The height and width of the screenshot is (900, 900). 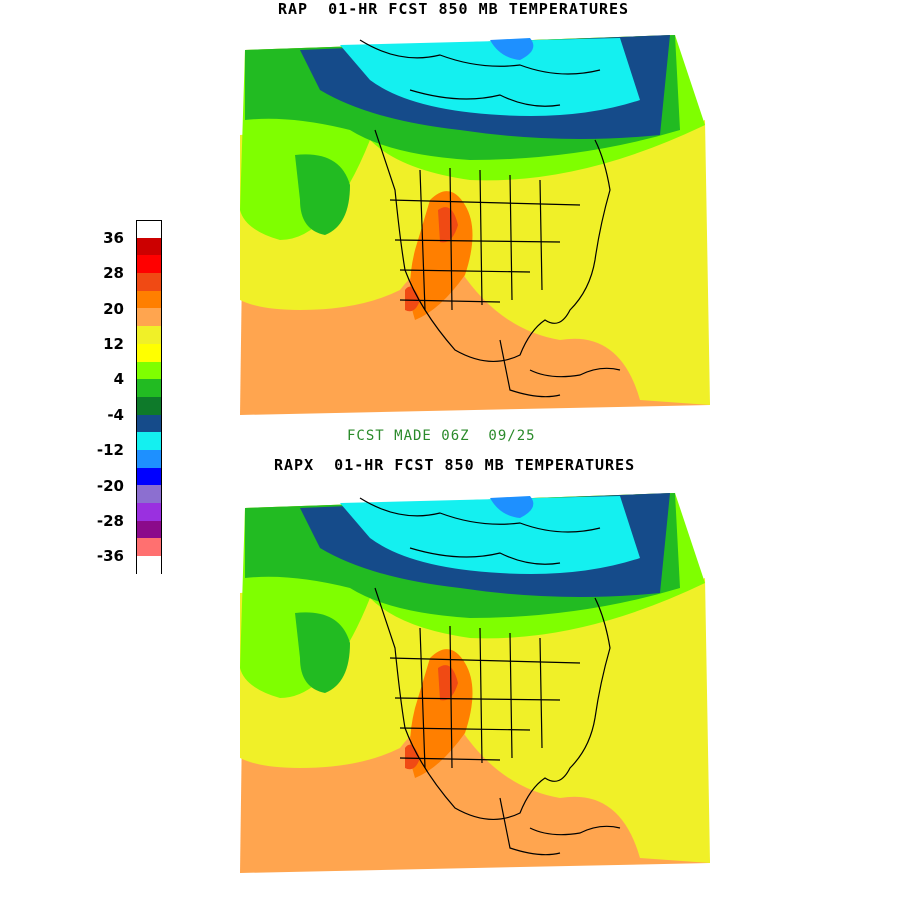 I want to click on legend-tick-label: -20, so click(x=110, y=485).